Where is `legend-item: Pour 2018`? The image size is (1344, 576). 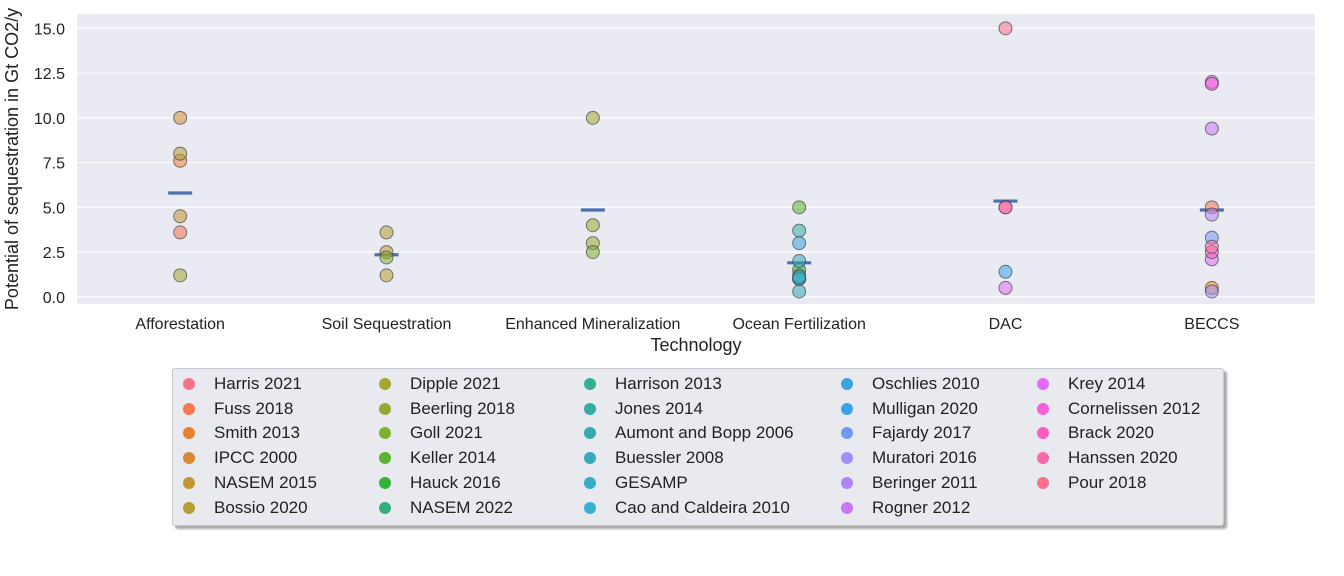 legend-item: Pour 2018 is located at coordinates (1091, 483).